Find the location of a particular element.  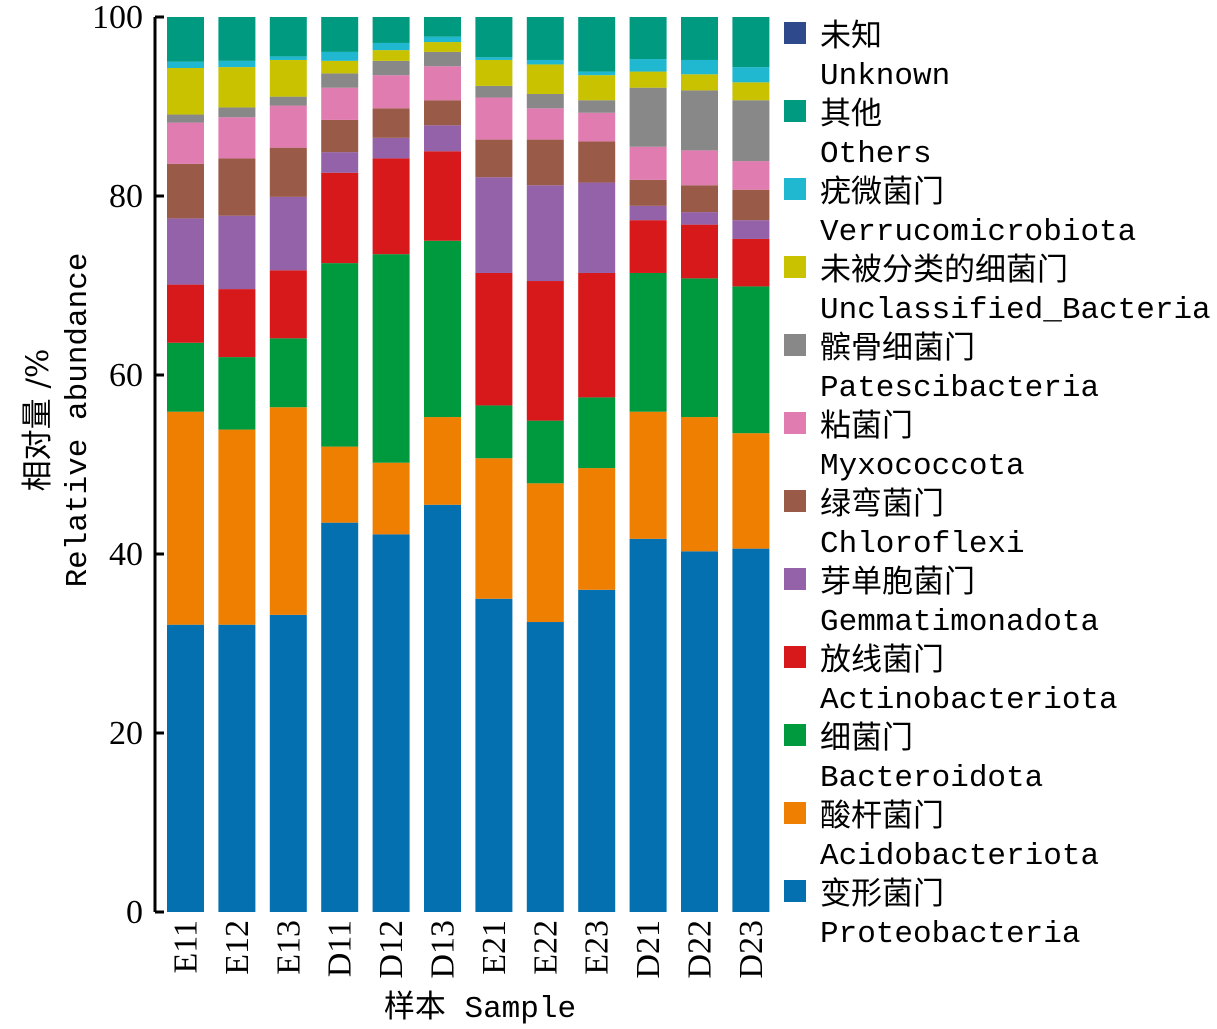

bar-segment-D23-Gemmatimonadota is located at coordinates (751, 229).